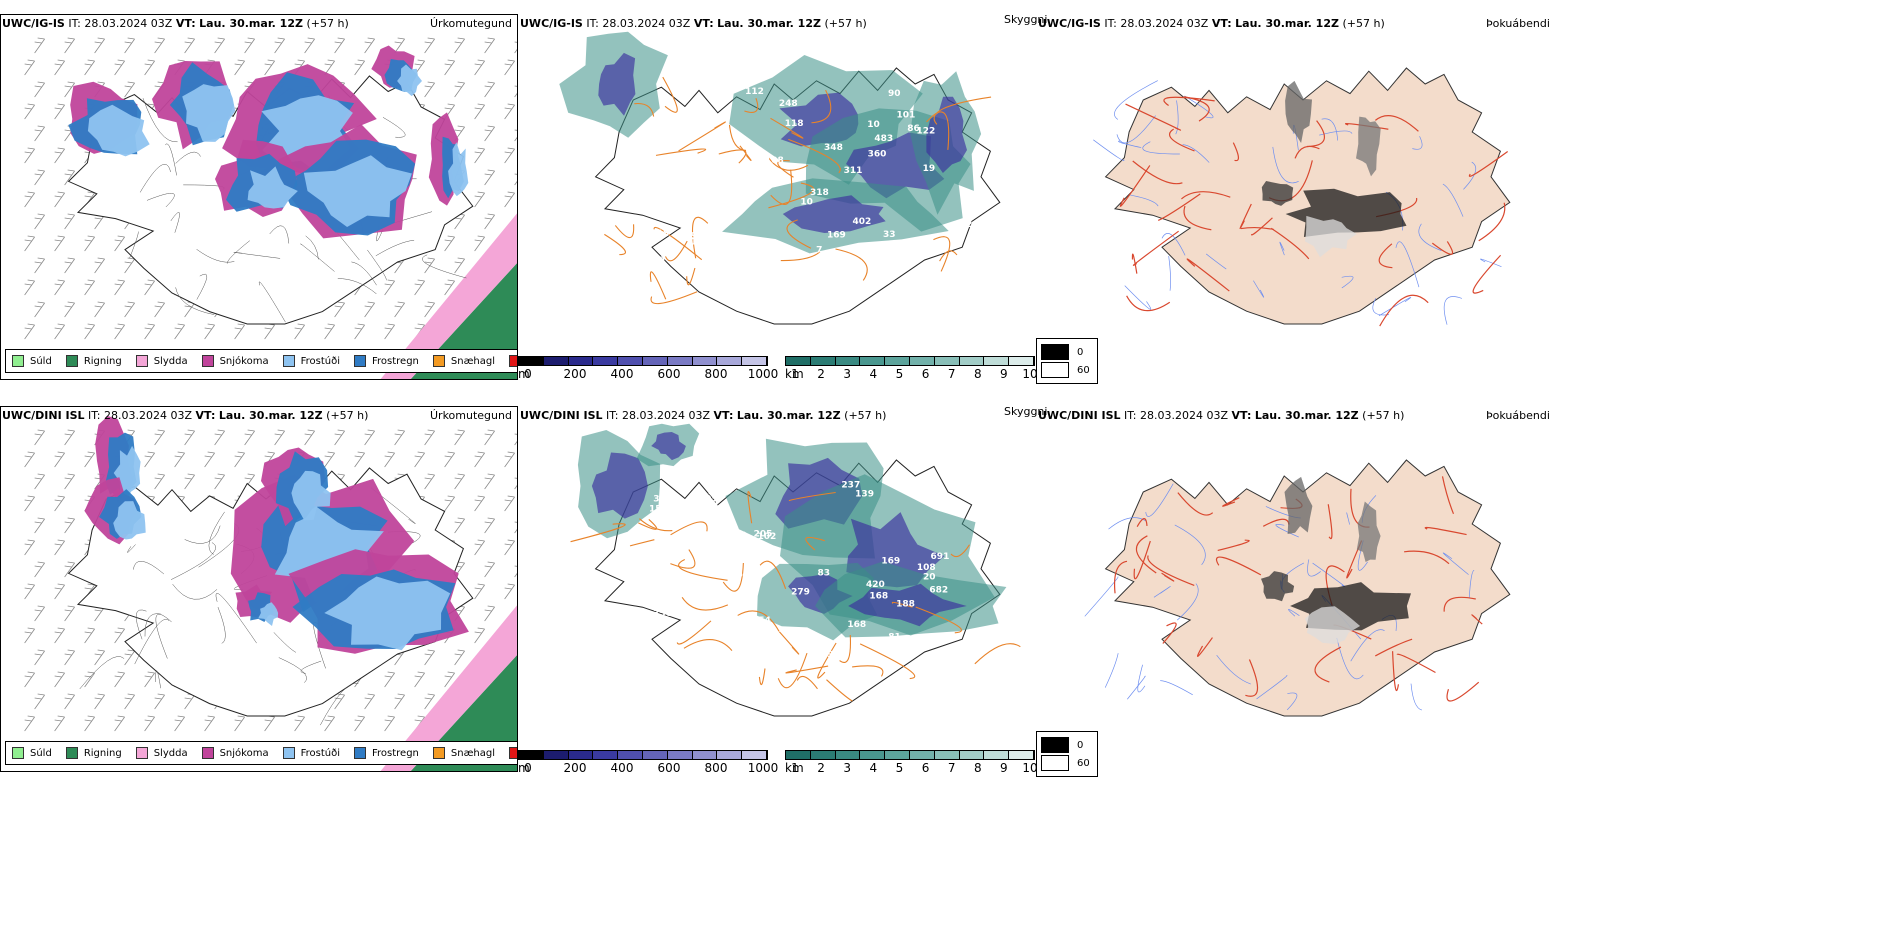 The width and height of the screenshot is (1900, 950). I want to click on fog-legend-swatch, so click(1055, 745).